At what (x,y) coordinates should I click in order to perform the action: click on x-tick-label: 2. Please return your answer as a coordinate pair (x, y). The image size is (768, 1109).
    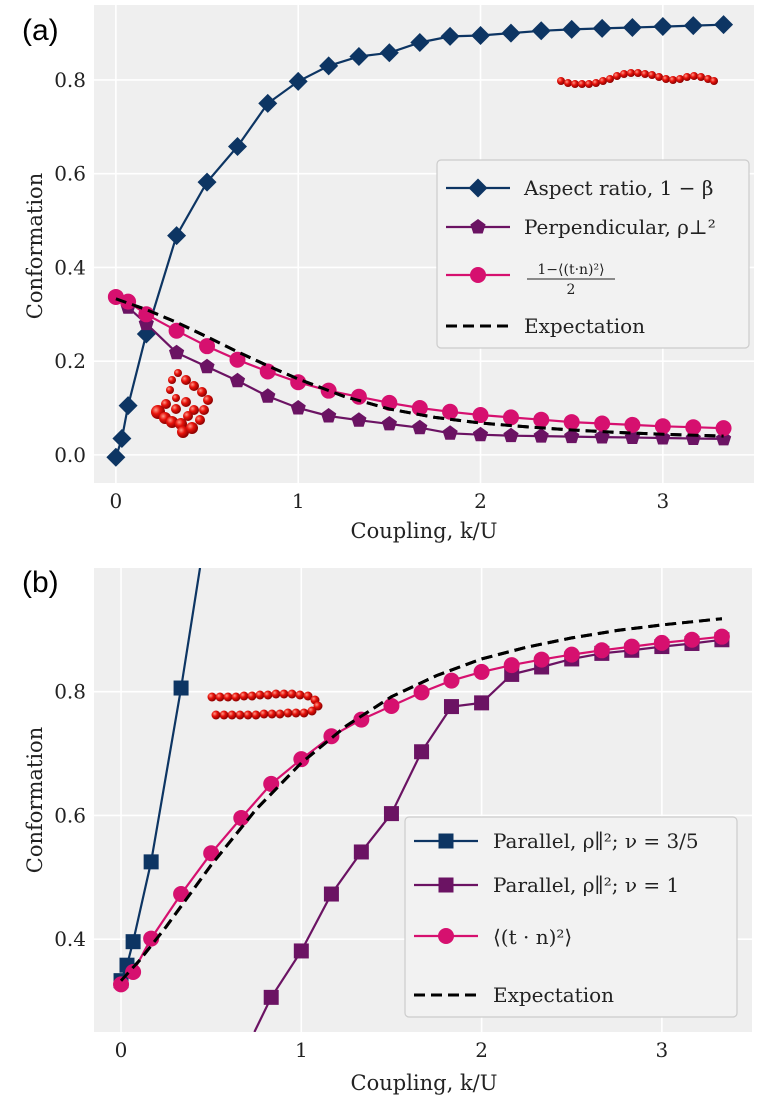
    Looking at the image, I should click on (481, 1050).